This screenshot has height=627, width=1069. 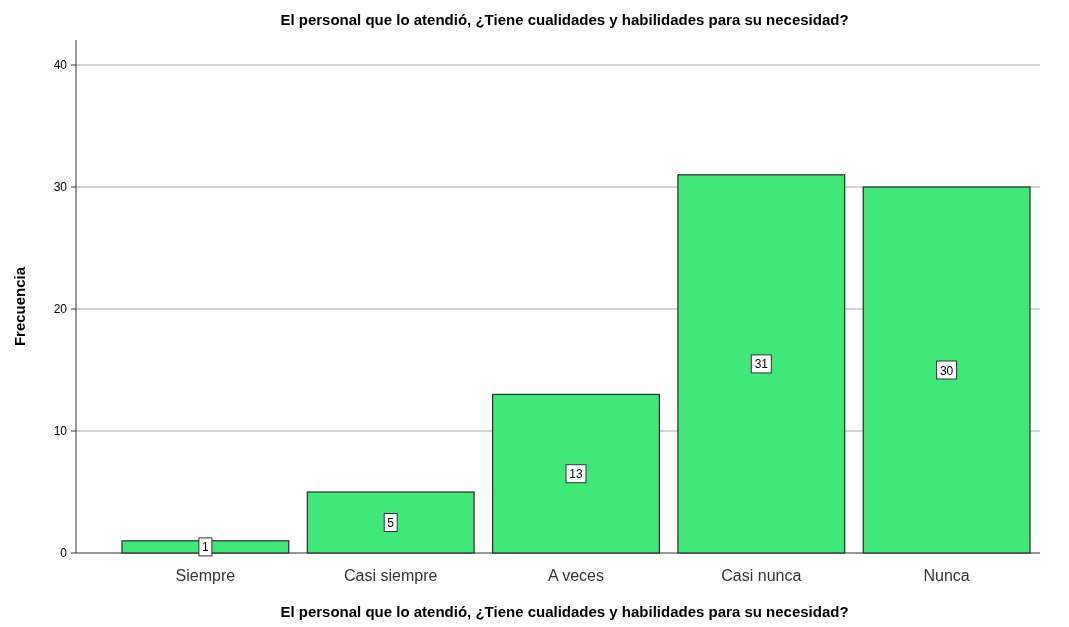 What do you see at coordinates (60, 309) in the screenshot?
I see `y-tick-label: 20` at bounding box center [60, 309].